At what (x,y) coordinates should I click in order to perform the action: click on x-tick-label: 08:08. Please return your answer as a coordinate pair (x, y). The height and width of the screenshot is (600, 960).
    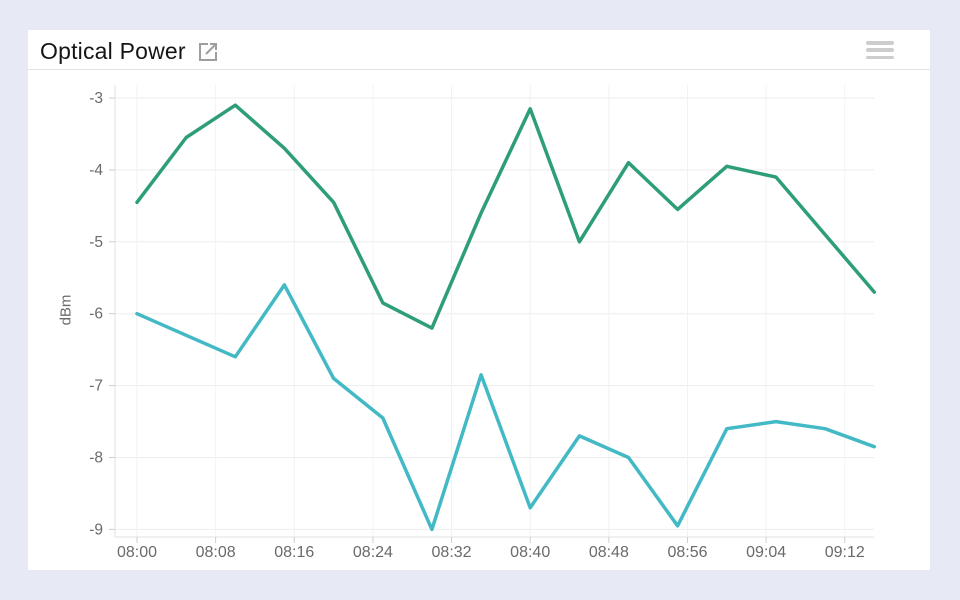
    Looking at the image, I should click on (216, 552).